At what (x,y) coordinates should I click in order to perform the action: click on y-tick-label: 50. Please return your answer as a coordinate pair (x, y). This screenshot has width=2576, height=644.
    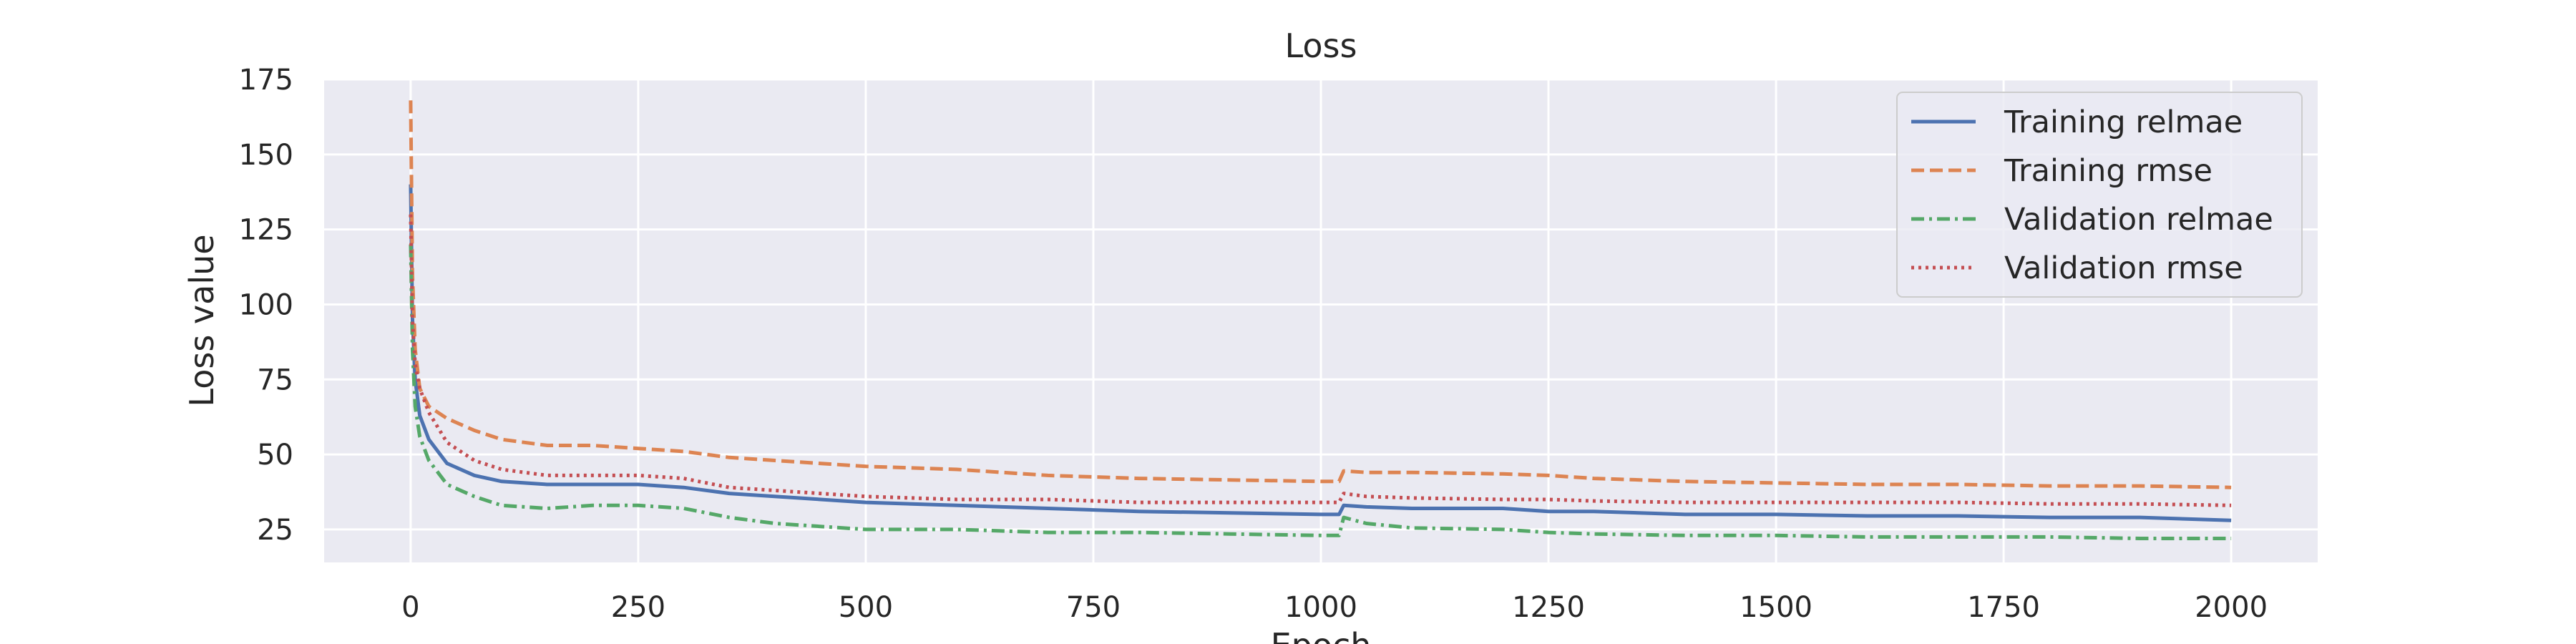
    Looking at the image, I should click on (275, 455).